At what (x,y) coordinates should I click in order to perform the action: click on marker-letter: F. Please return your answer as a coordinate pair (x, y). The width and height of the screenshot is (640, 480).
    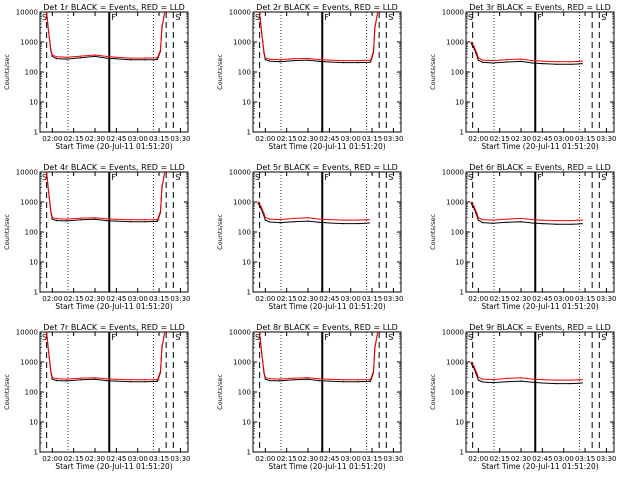
    Looking at the image, I should click on (539, 17).